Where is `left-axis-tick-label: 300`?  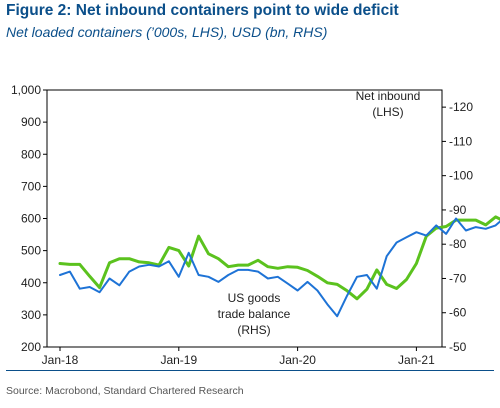 left-axis-tick-label: 300 is located at coordinates (31, 315).